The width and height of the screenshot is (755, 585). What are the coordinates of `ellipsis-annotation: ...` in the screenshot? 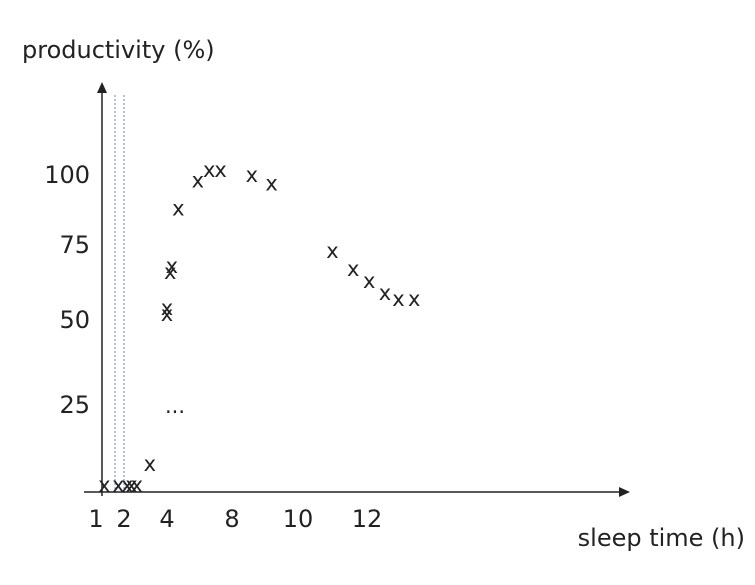 It's located at (175, 406).